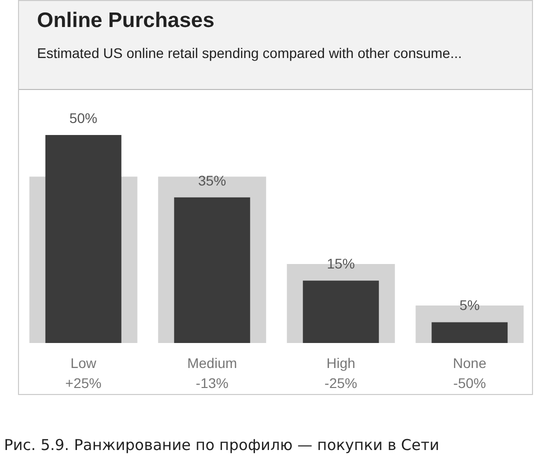  Describe the element at coordinates (470, 305) in the screenshot. I see `data-label: 5%` at that location.